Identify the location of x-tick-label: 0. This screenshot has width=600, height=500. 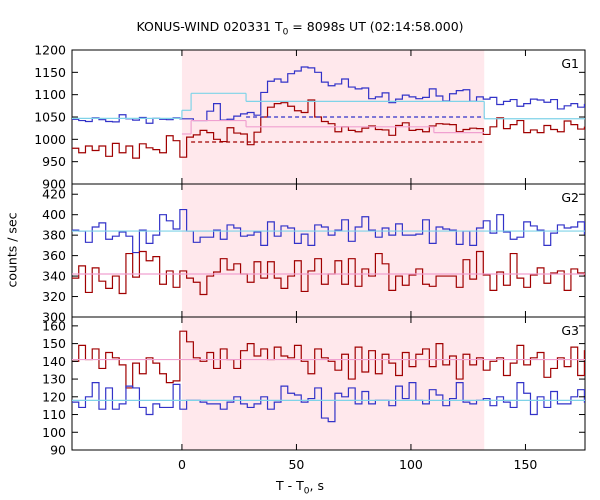
(182, 464).